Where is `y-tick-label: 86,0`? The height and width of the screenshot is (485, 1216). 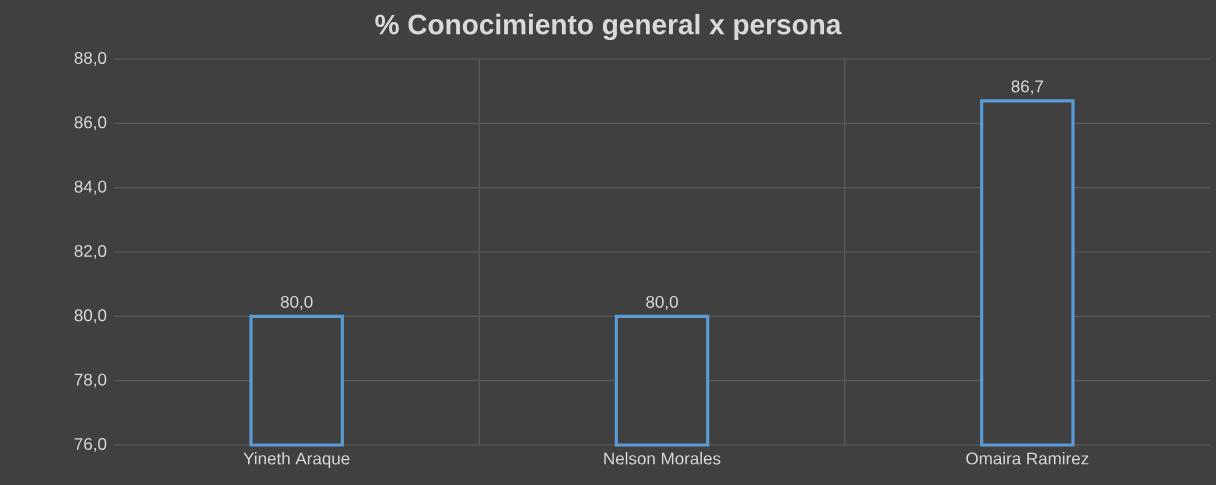 y-tick-label: 86,0 is located at coordinates (90, 123).